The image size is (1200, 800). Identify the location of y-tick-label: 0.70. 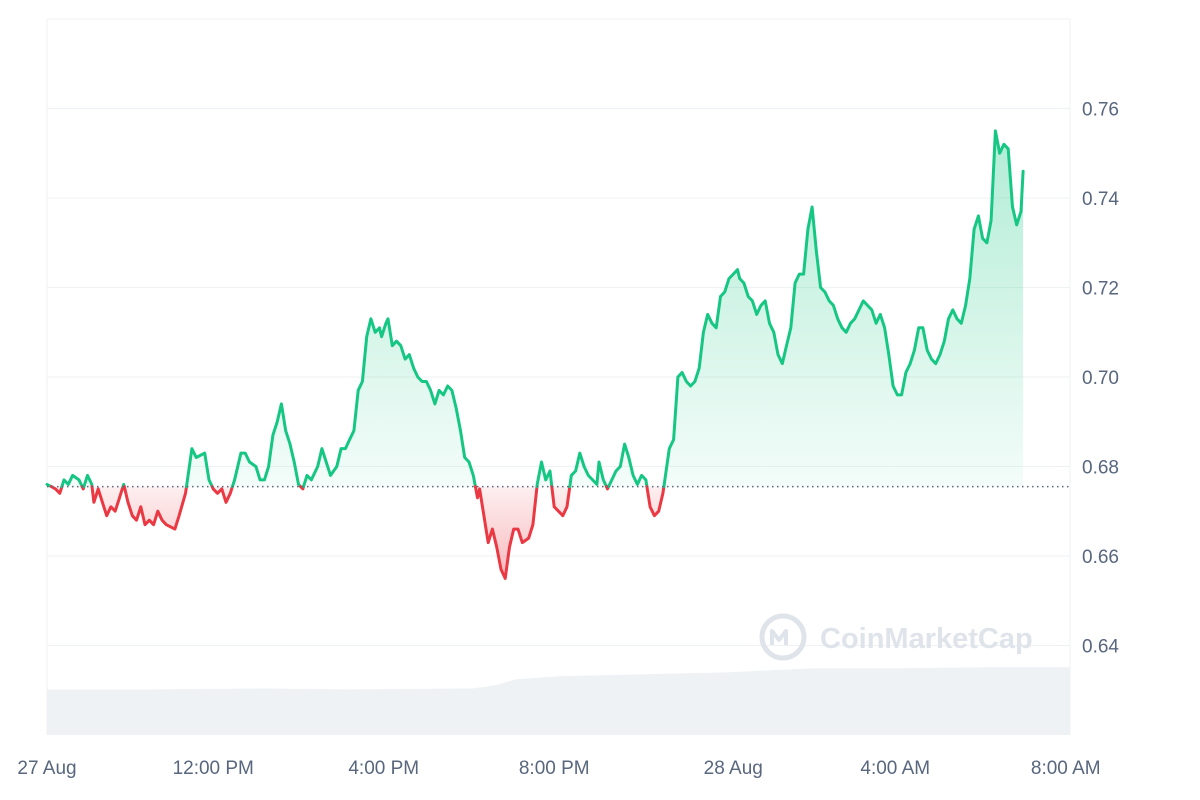
(1100, 378).